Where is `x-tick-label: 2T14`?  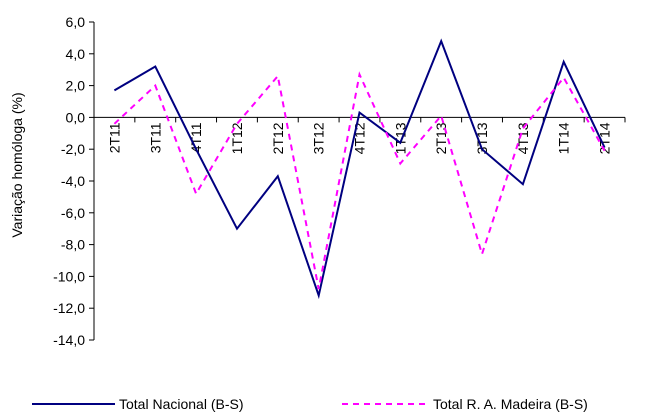
x-tick-label: 2T14 is located at coordinates (605, 138).